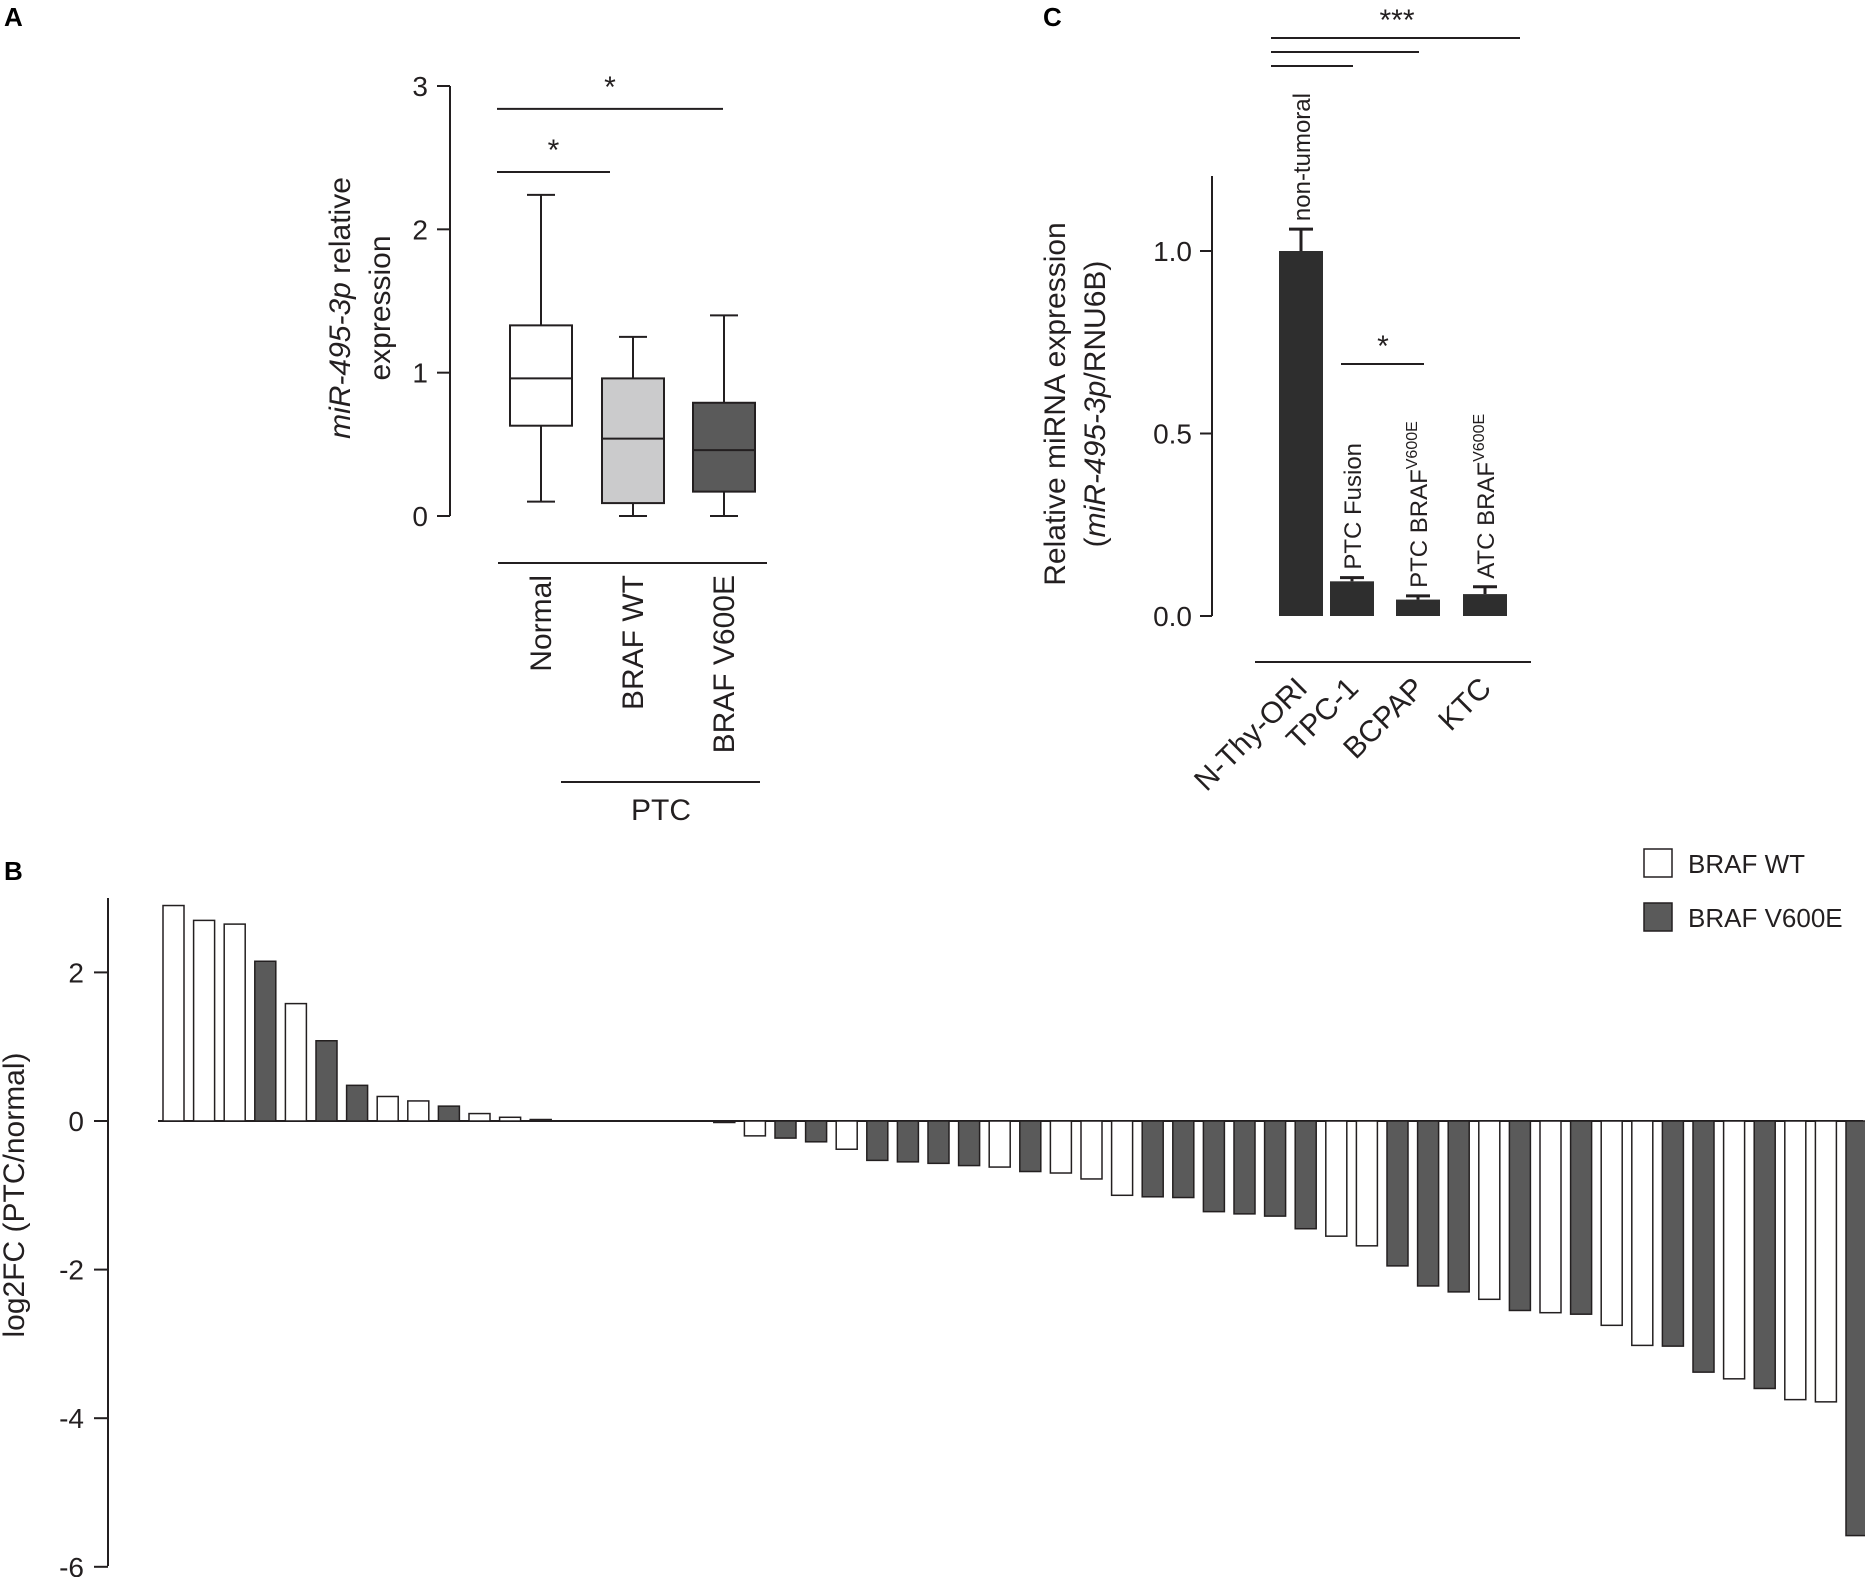 This screenshot has width=1865, height=1577. I want to click on panel-a-y-tick-label: 2, so click(420, 229).